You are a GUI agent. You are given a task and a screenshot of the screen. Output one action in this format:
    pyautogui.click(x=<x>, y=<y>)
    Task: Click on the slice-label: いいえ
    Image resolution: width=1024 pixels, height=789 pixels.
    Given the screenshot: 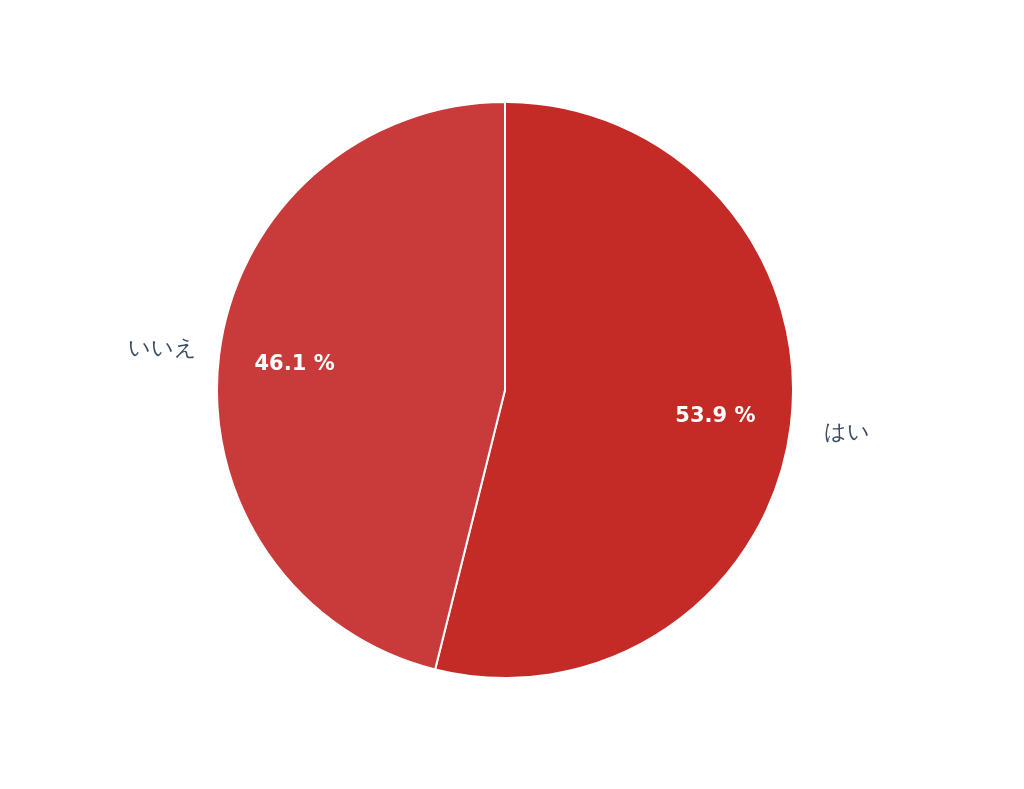 What is the action you would take?
    pyautogui.click(x=163, y=347)
    